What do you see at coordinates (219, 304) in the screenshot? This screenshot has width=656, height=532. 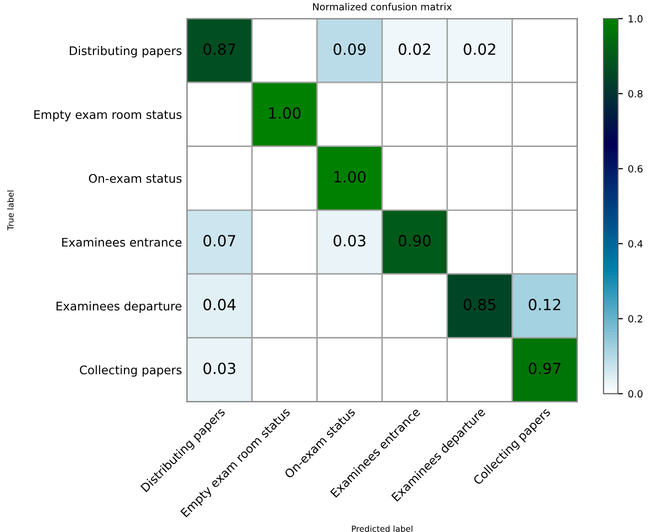 I see `data-label: 0.04` at bounding box center [219, 304].